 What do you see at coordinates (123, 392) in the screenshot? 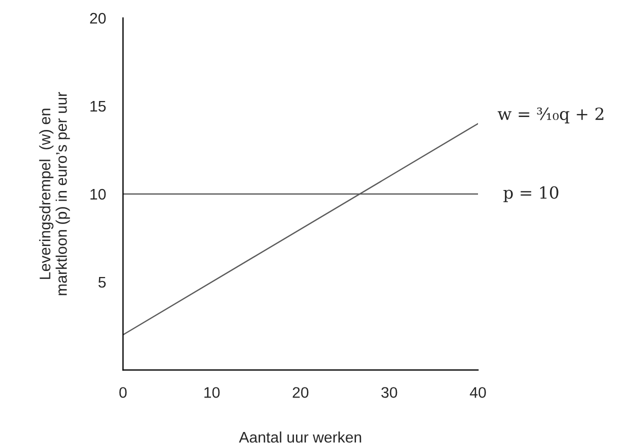
I see `x-tick-label: 0` at bounding box center [123, 392].